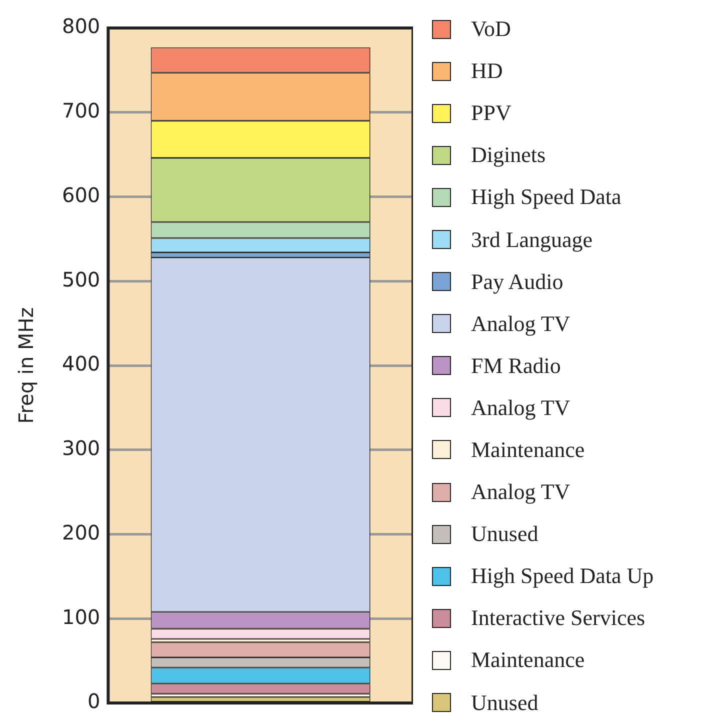  Describe the element at coordinates (491, 29) in the screenshot. I see `legend-label: VoD` at that location.